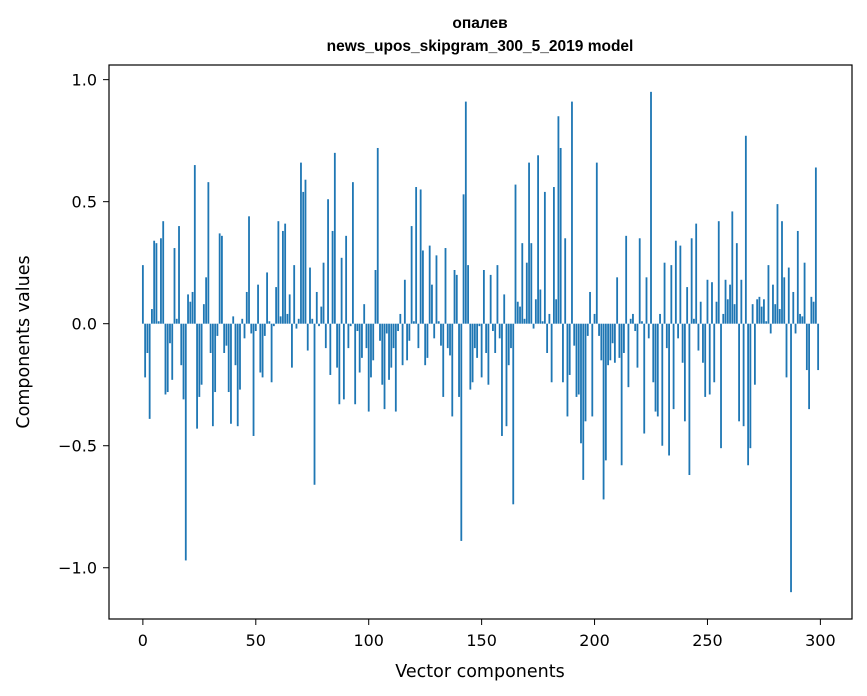 Image resolution: width=867 pixels, height=696 pixels. Describe the element at coordinates (820, 640) in the screenshot. I see `x-tick-label: 300` at that location.